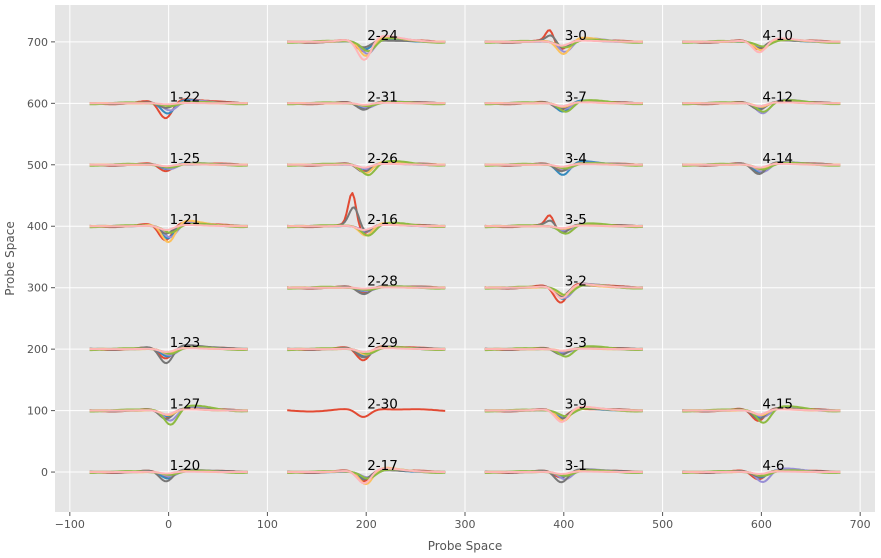  Describe the element at coordinates (382, 220) in the screenshot. I see `unit-label: 2-16` at that location.